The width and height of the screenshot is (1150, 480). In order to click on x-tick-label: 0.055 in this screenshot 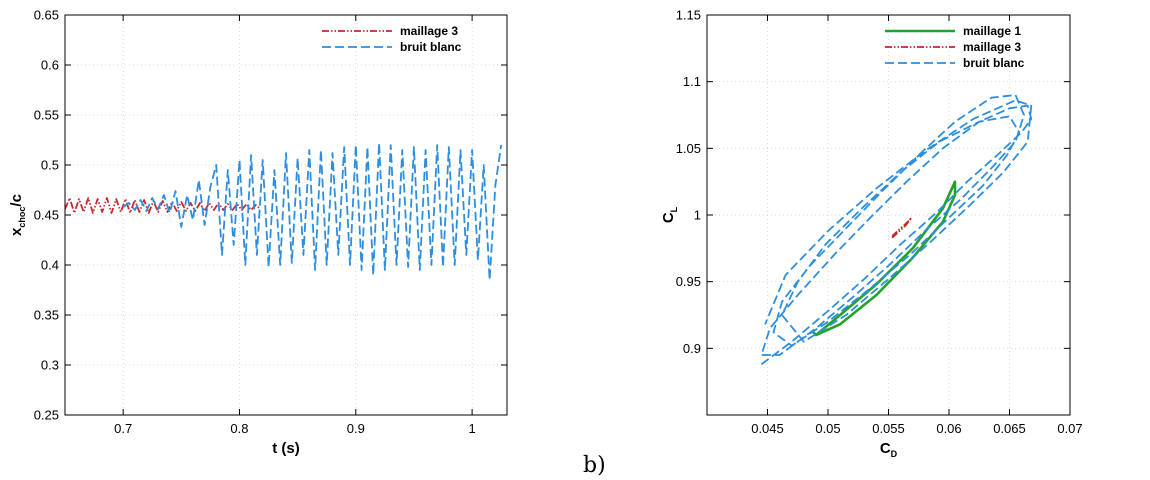, I will do `click(888, 428)`.